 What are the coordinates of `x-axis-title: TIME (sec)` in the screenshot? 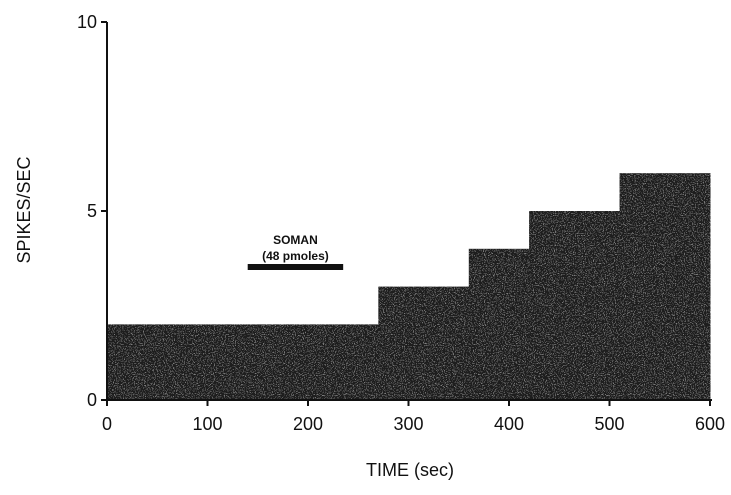 It's located at (410, 470).